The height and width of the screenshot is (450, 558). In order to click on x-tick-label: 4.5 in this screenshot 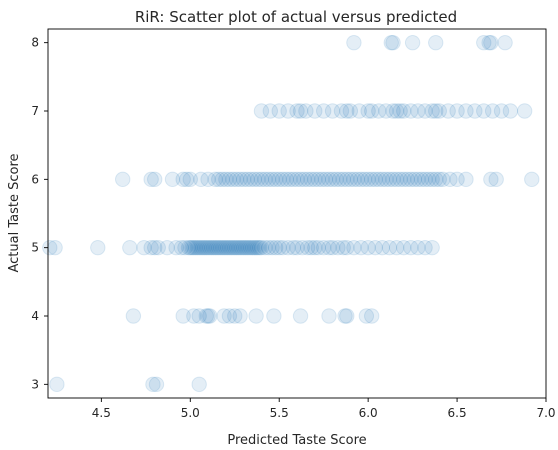, I will do `click(101, 413)`.